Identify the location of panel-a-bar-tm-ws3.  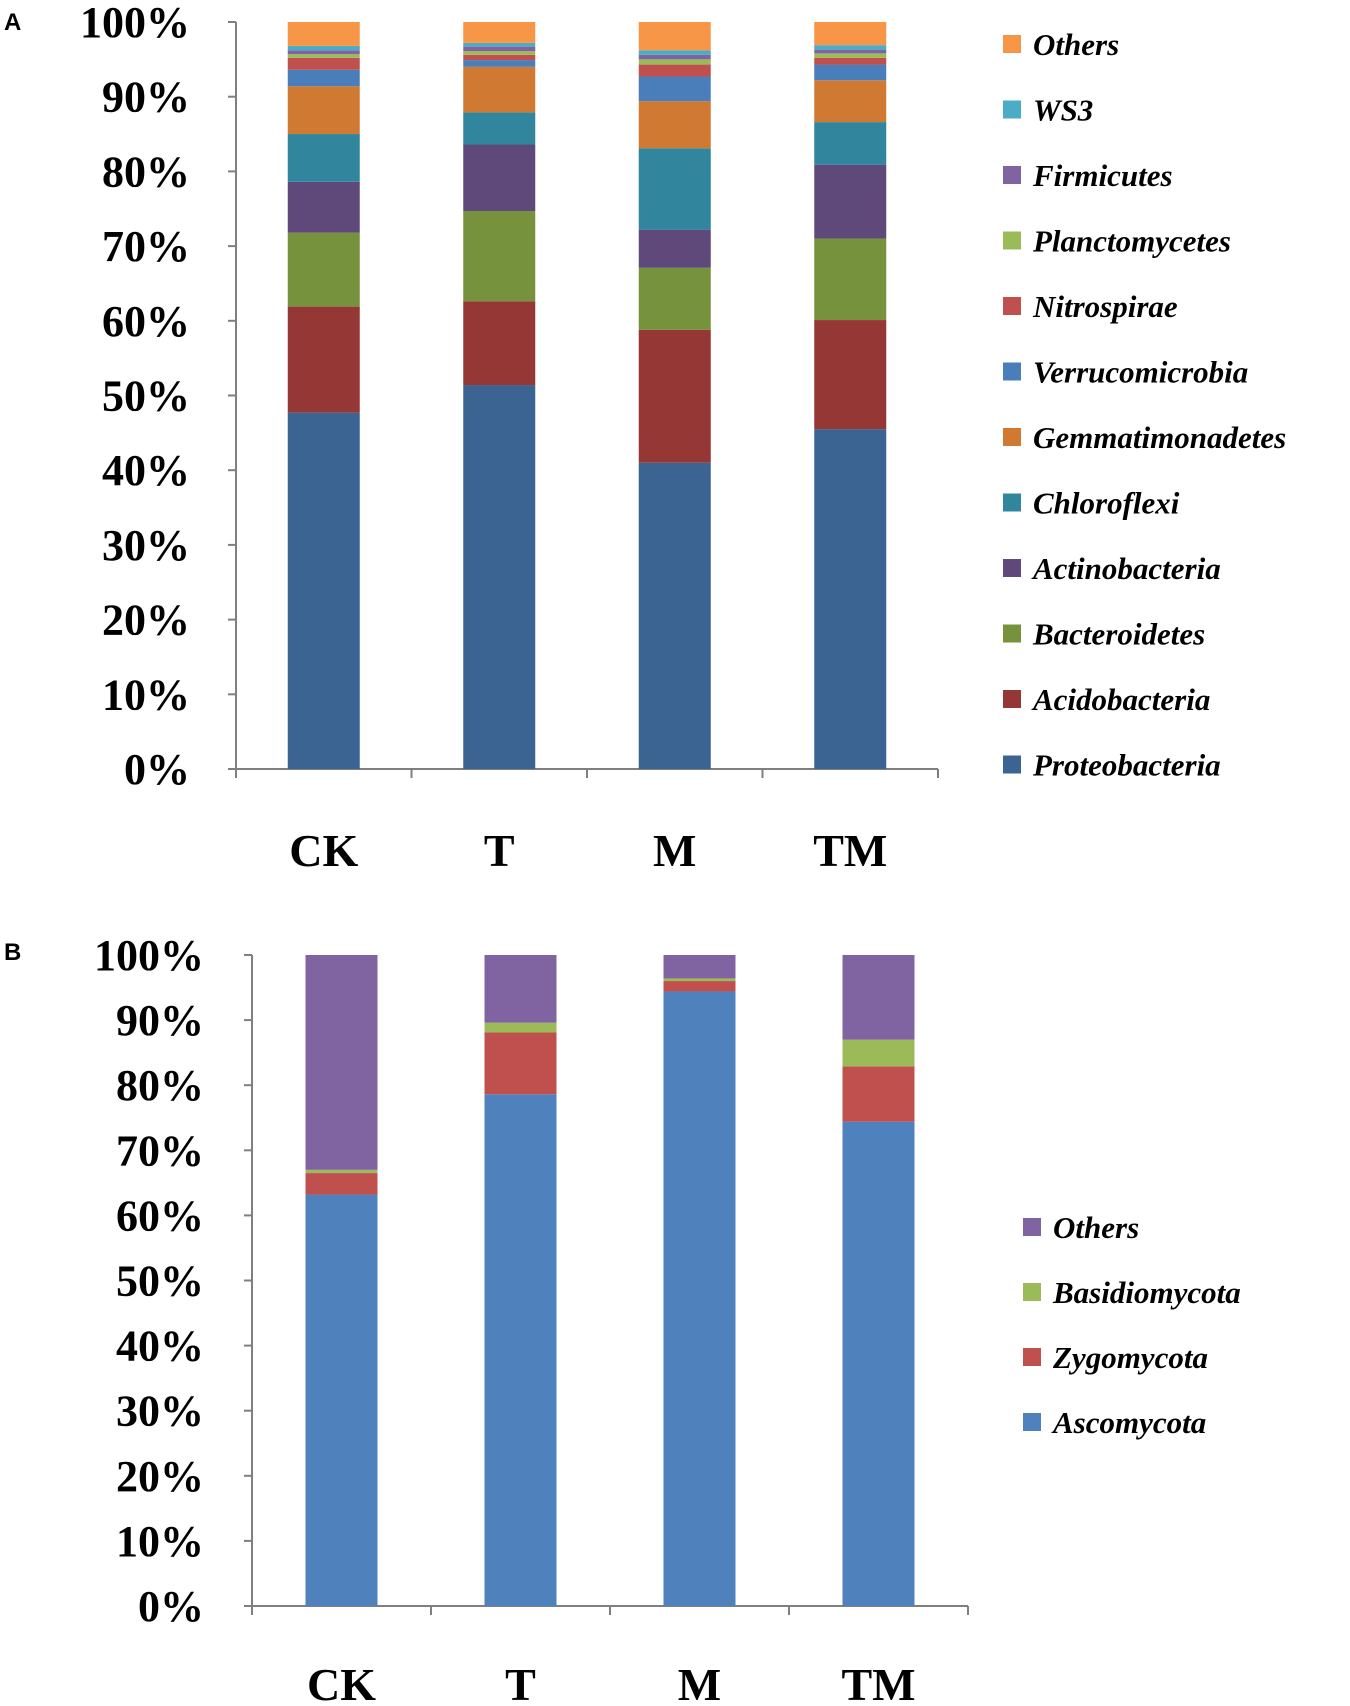
(850, 47).